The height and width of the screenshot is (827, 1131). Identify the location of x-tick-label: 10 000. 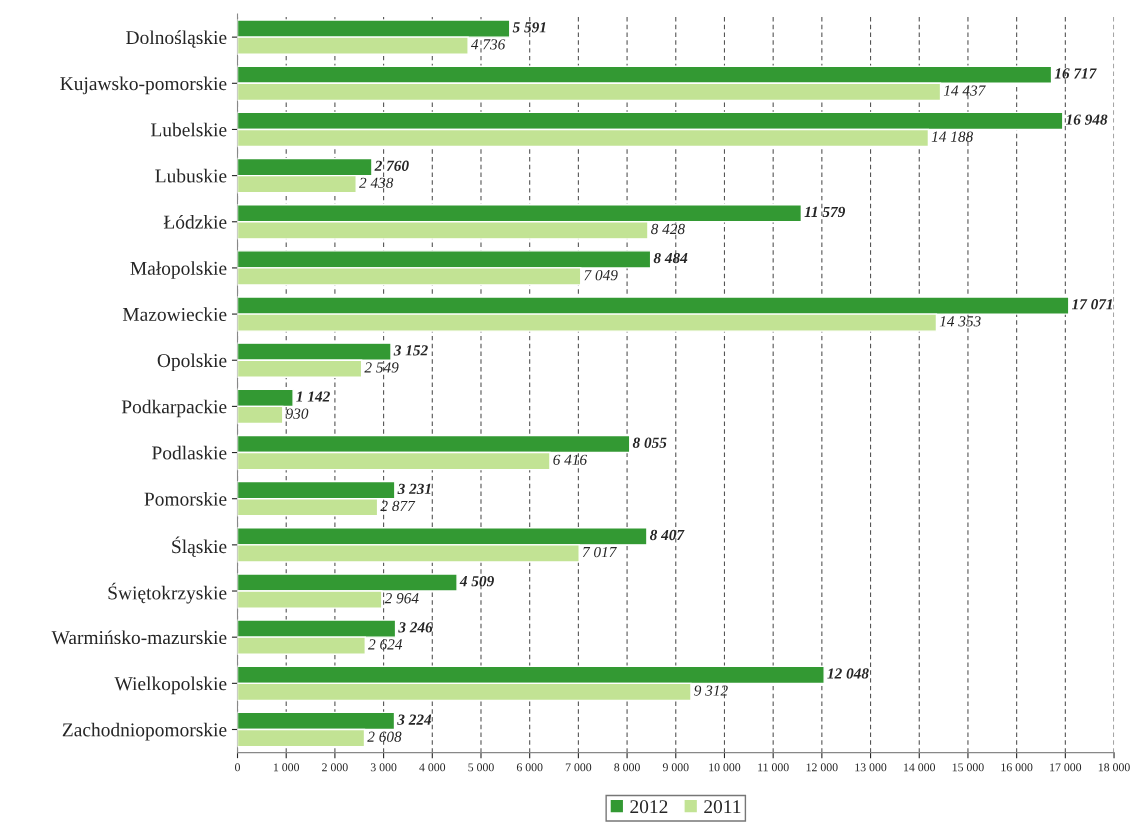
(725, 767).